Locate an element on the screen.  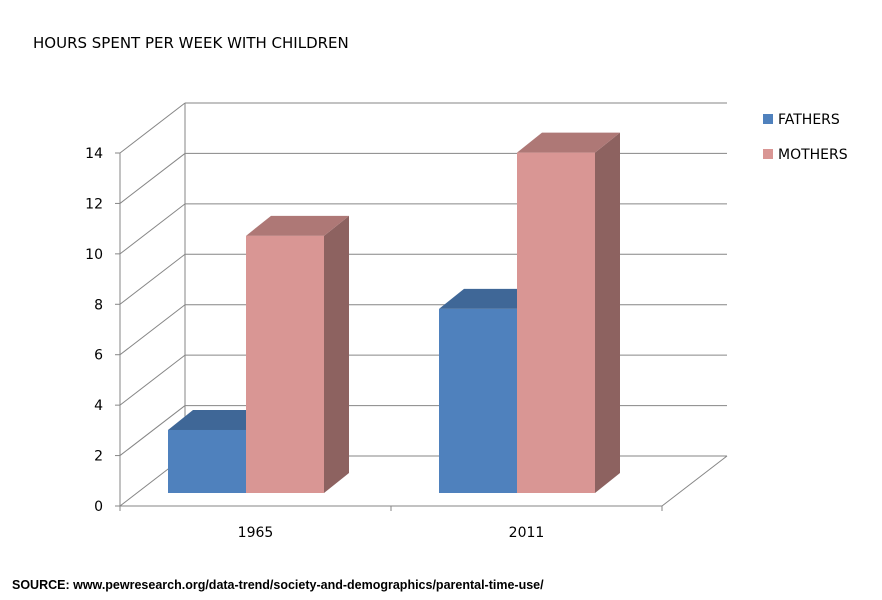
y-tick-label: 2 is located at coordinates (98, 457).